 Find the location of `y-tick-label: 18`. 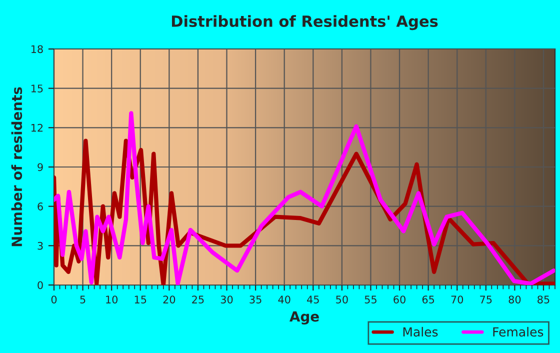

y-tick-label: 18 is located at coordinates (37, 49).